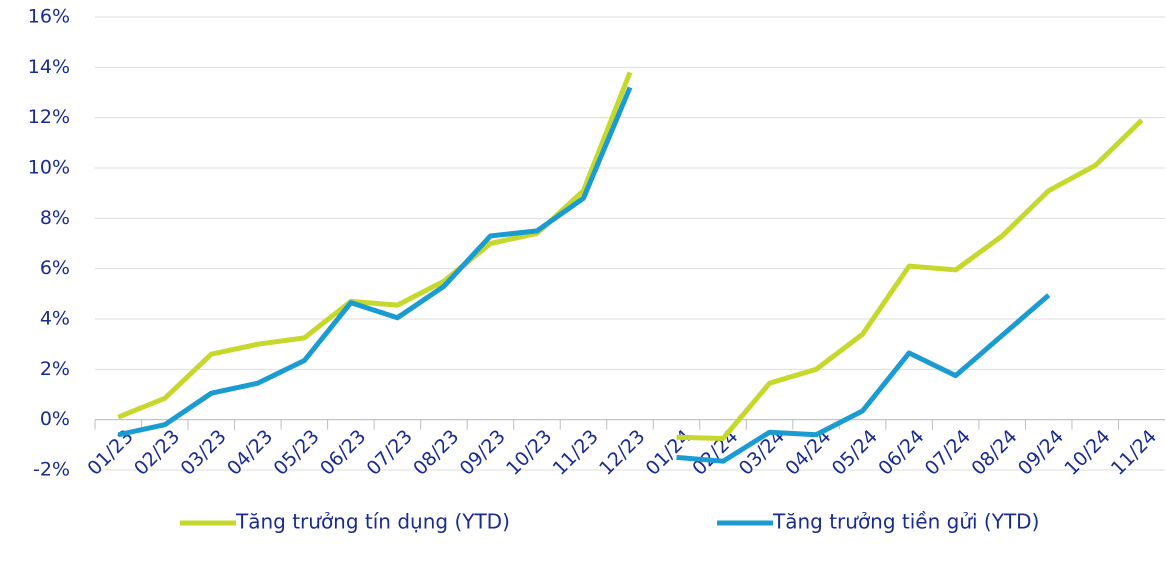 This screenshot has width=1166, height=570. I want to click on x-tick-label: 06/24, so click(901, 453).